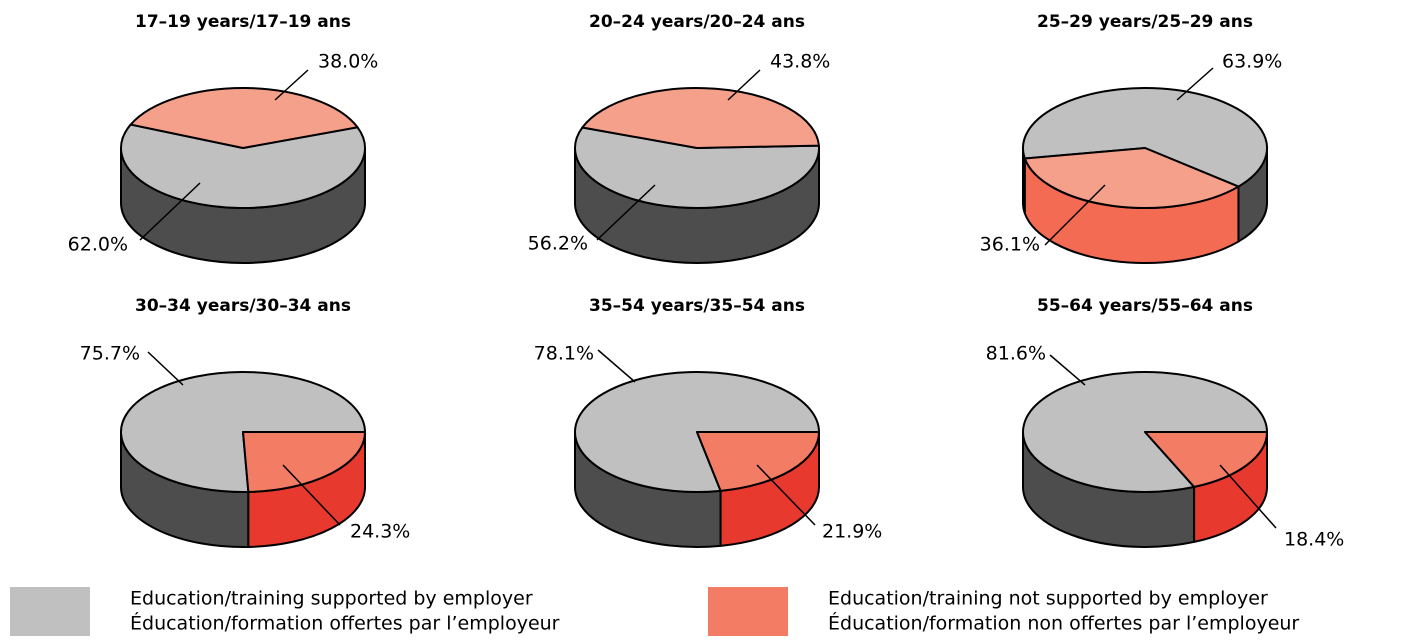 This screenshot has height=640, width=1404. What do you see at coordinates (1016, 354) in the screenshot?
I see `data-label: 81.6%` at bounding box center [1016, 354].